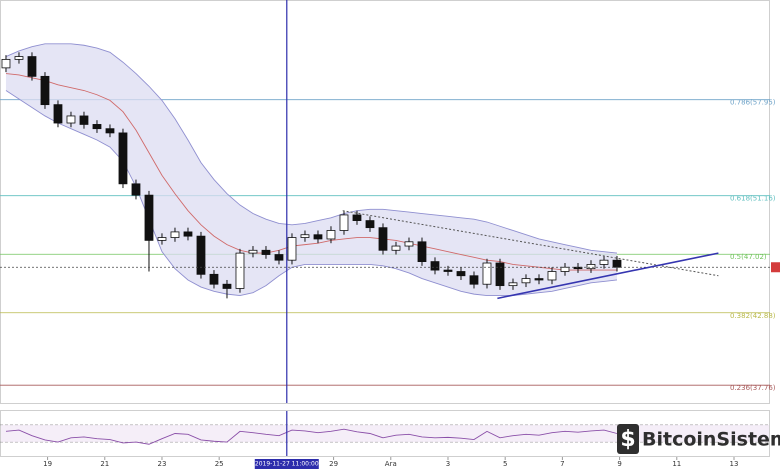 Image resolution: width=780 pixels, height=470 pixels. Describe the element at coordinates (775, 267) in the screenshot. I see `last-price-tag` at that location.